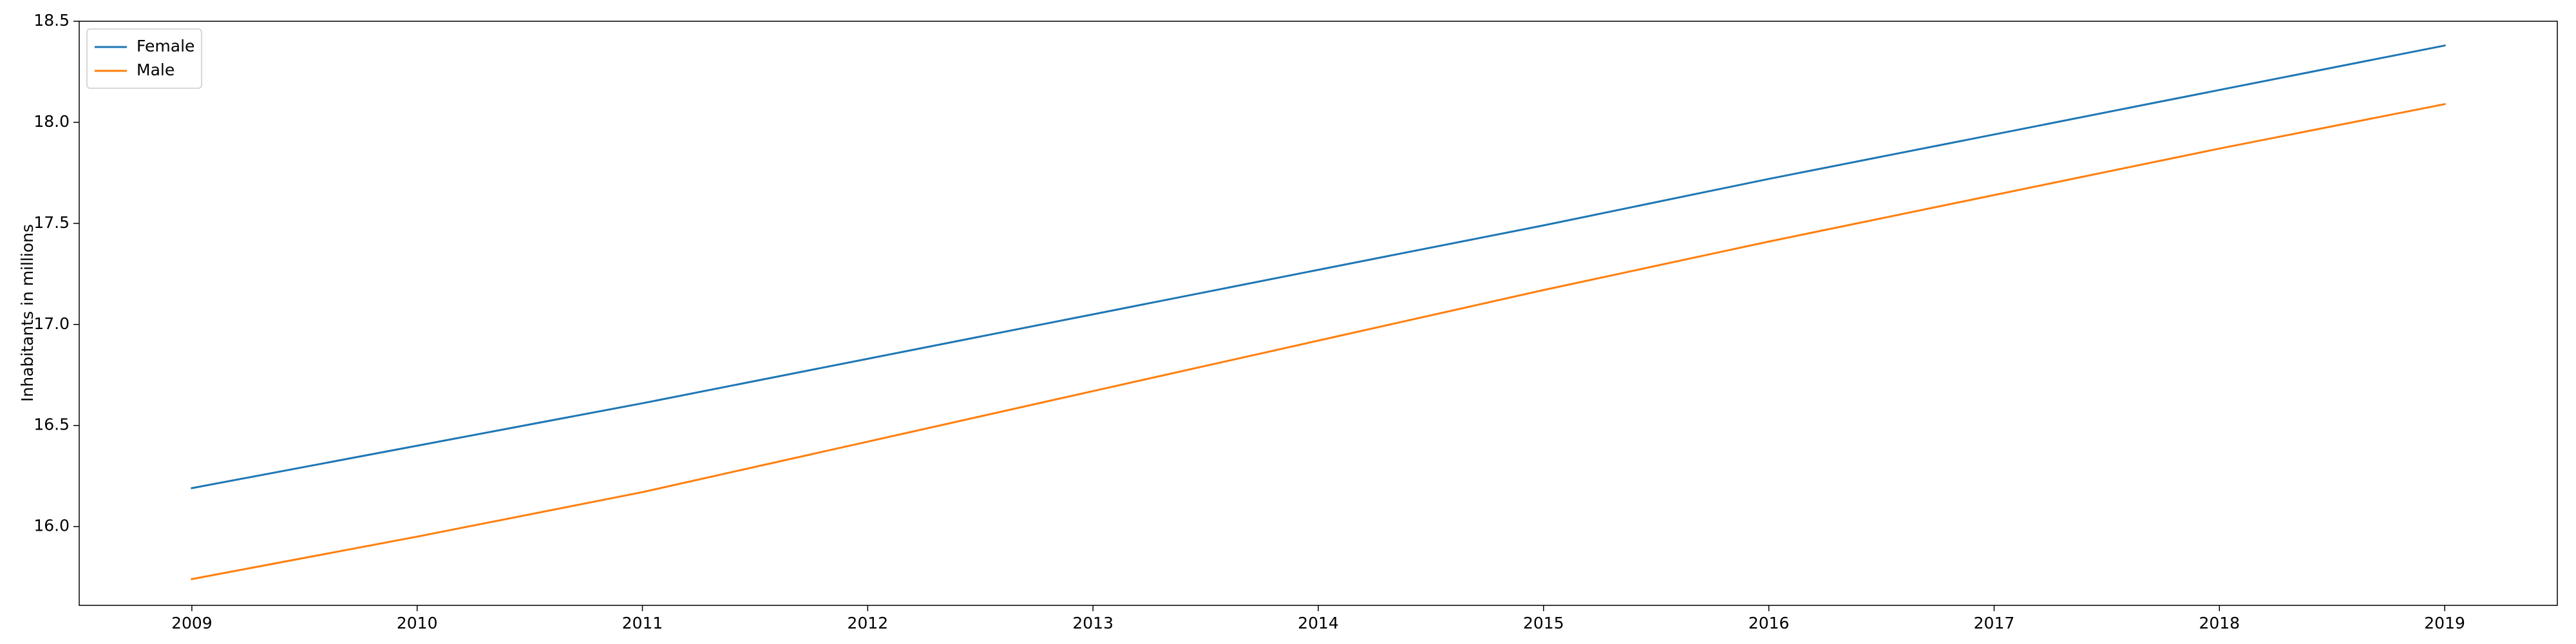  I want to click on x-tick-label: 2018, so click(2219, 623).